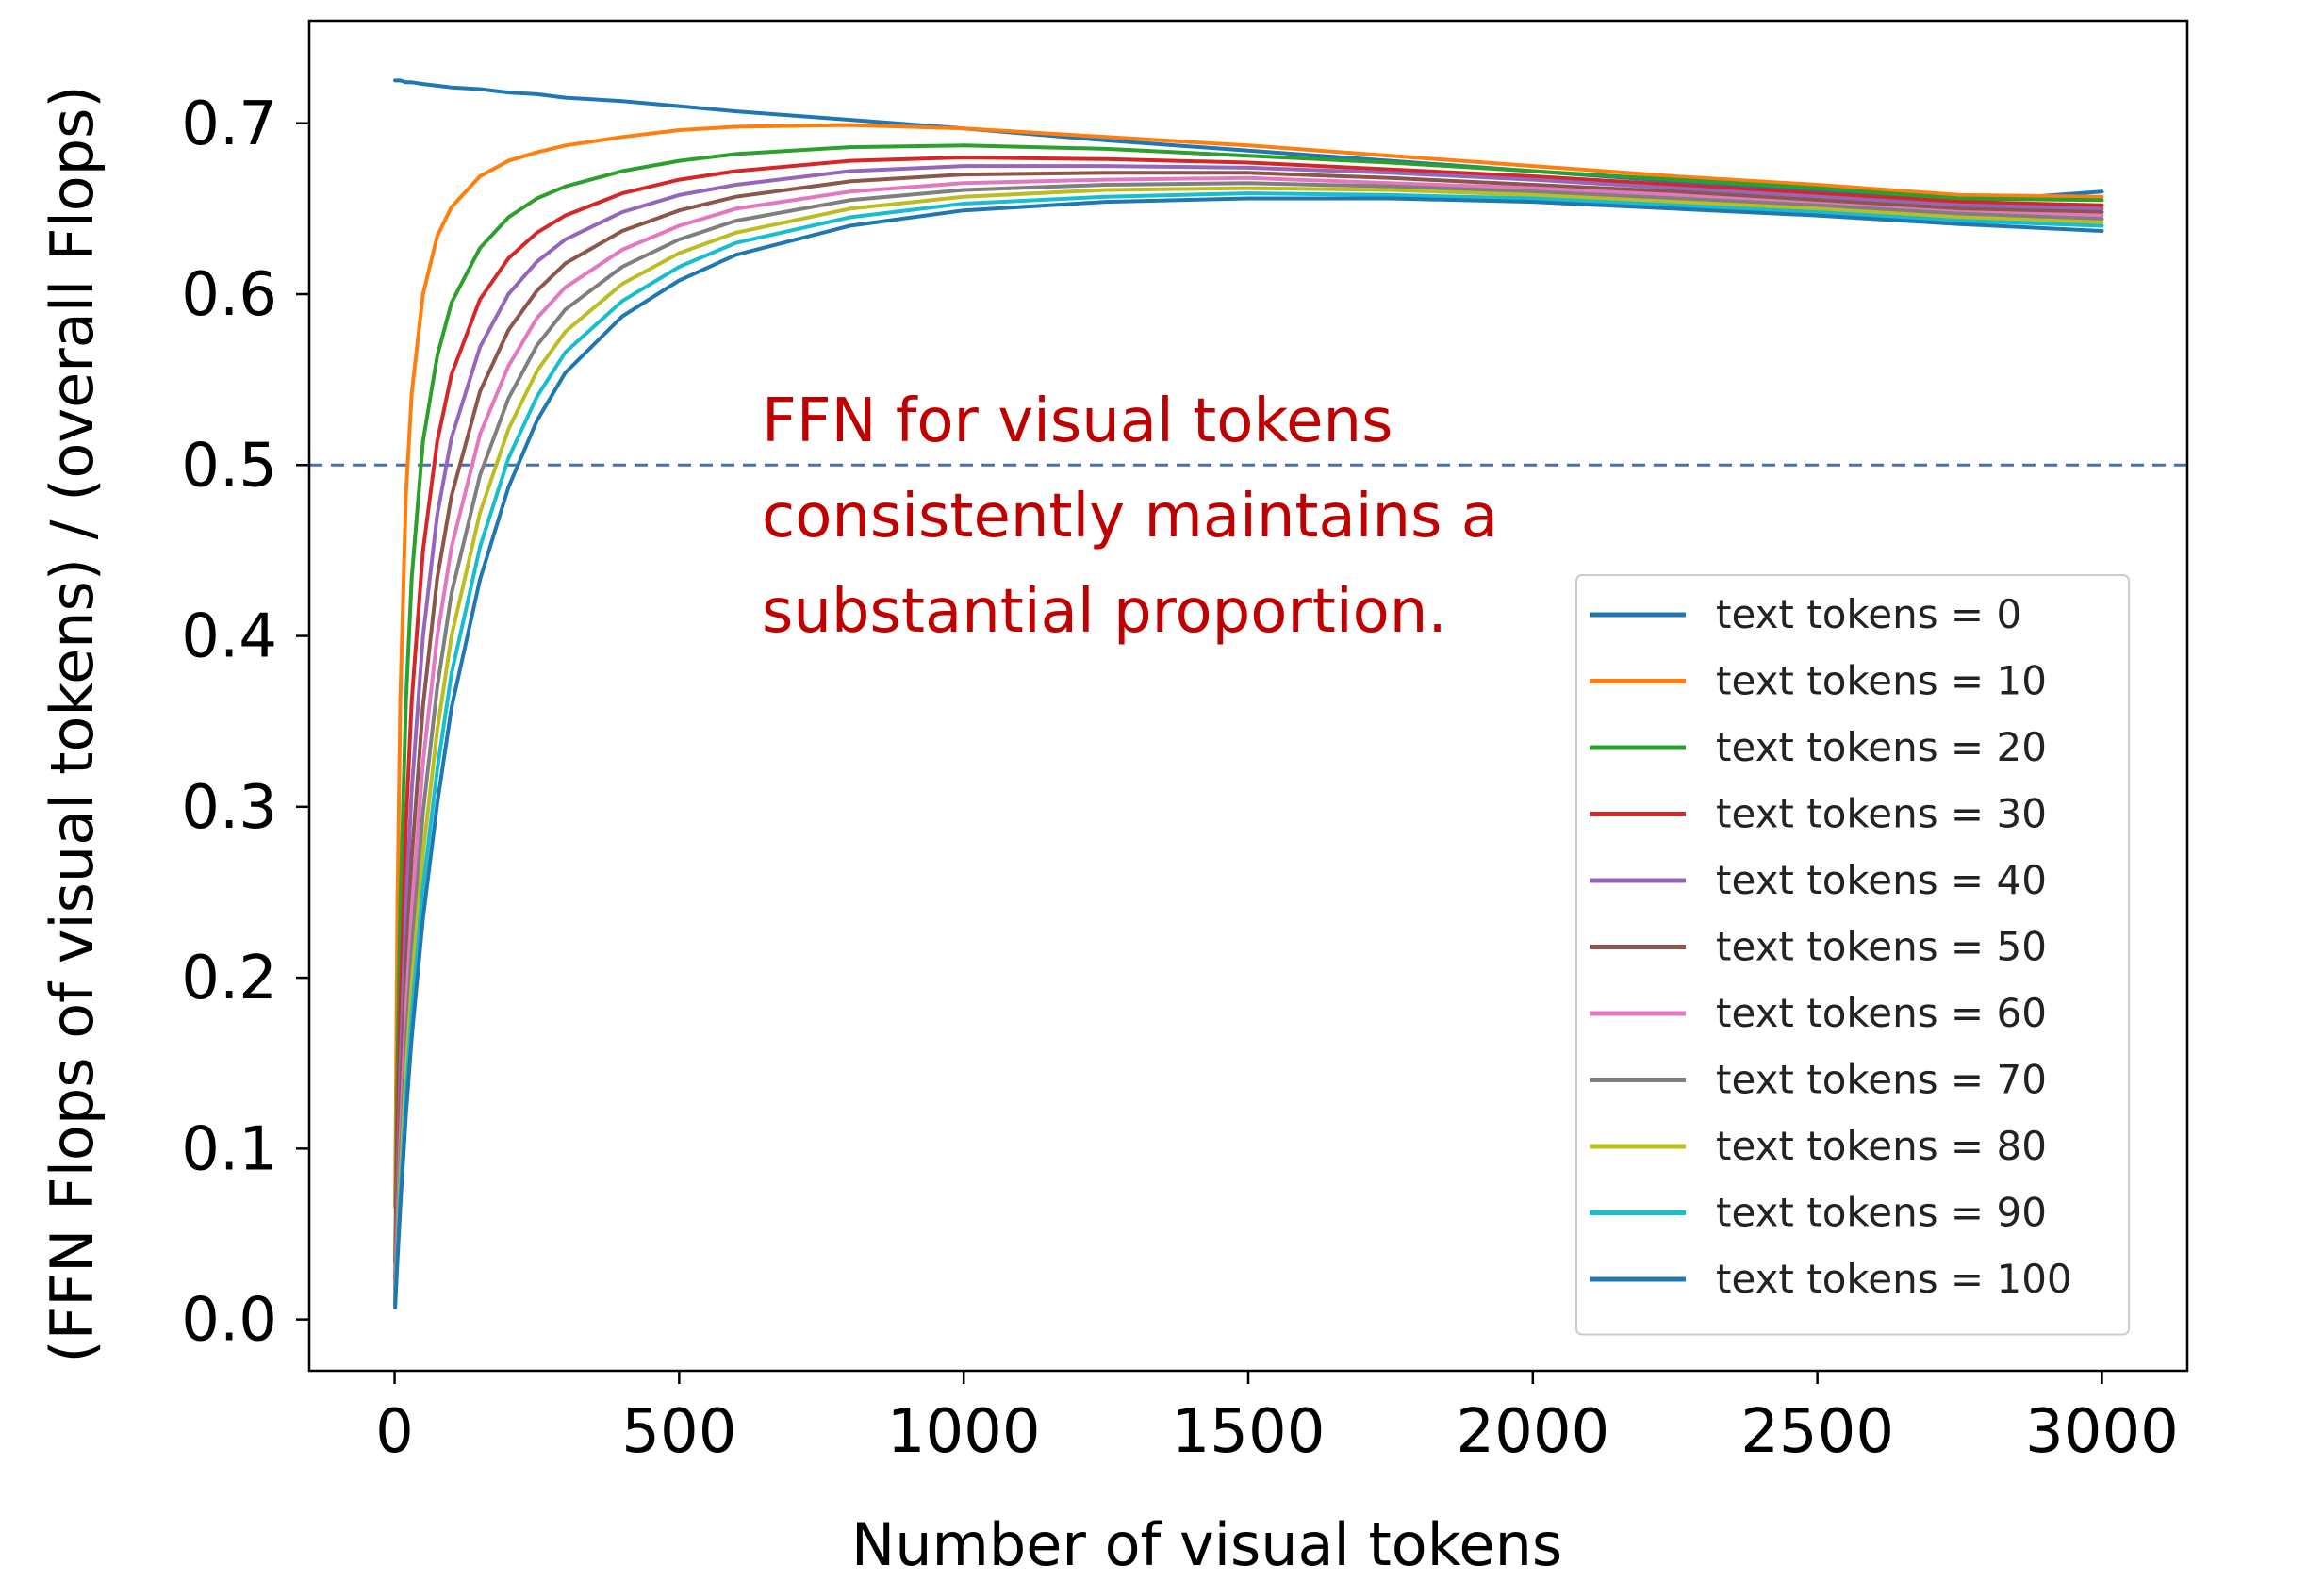 Image resolution: width=2324 pixels, height=1581 pixels. What do you see at coordinates (229, 1149) in the screenshot?
I see `y-tick-label: 0.1` at bounding box center [229, 1149].